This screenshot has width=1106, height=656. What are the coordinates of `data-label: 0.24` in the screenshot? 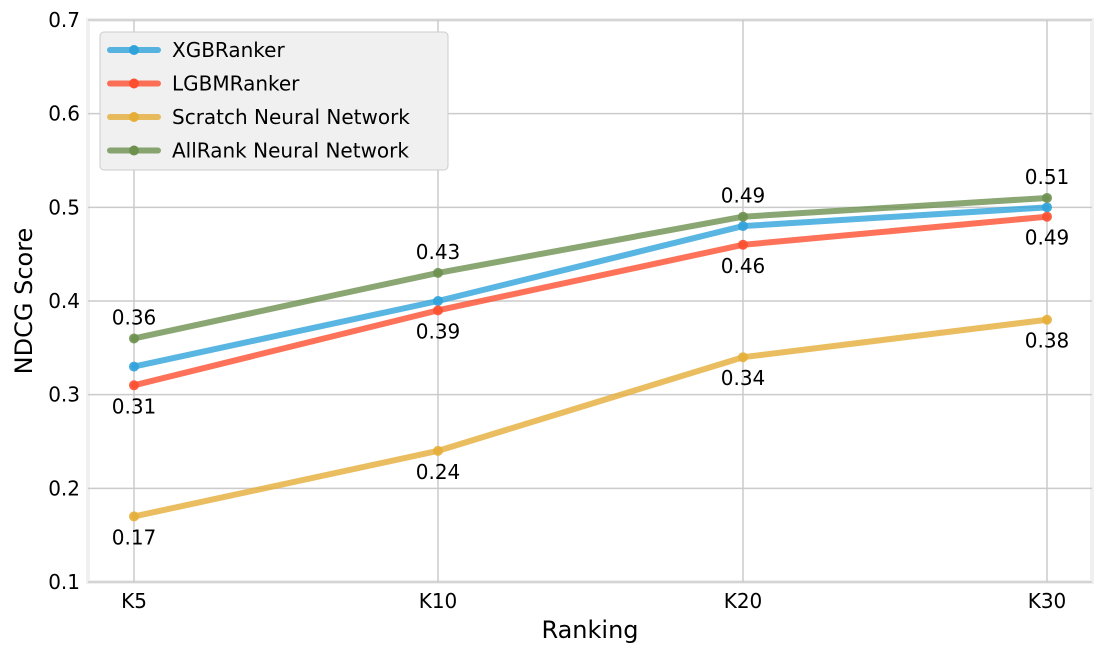 It's located at (438, 472).